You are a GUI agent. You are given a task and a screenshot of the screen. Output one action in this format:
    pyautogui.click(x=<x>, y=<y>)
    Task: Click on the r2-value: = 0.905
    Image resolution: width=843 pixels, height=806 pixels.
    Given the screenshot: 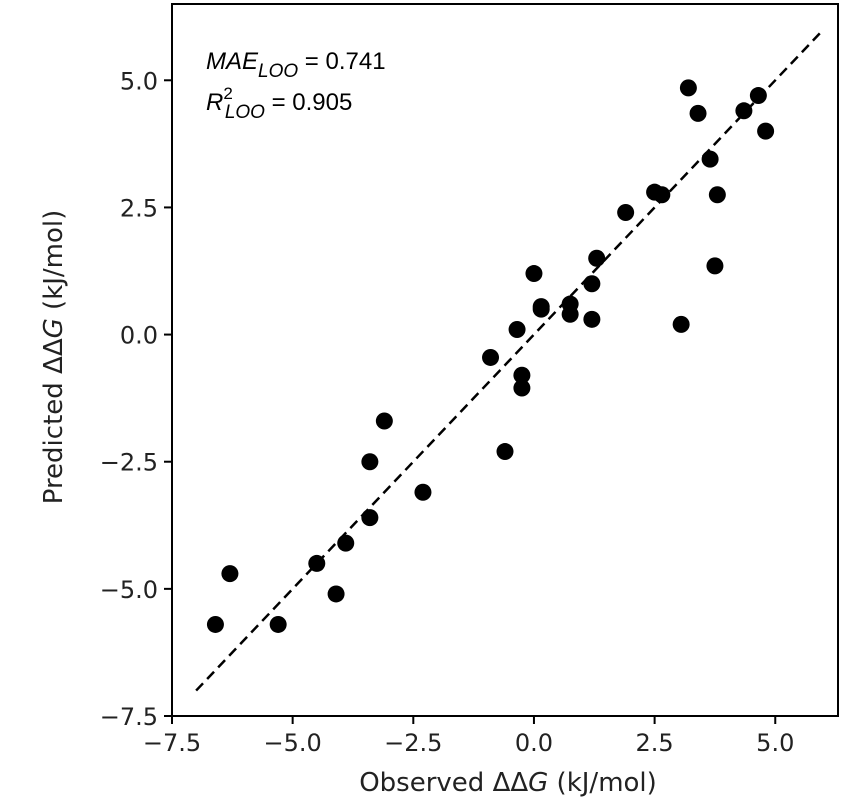 What is the action you would take?
    pyautogui.click(x=308, y=102)
    